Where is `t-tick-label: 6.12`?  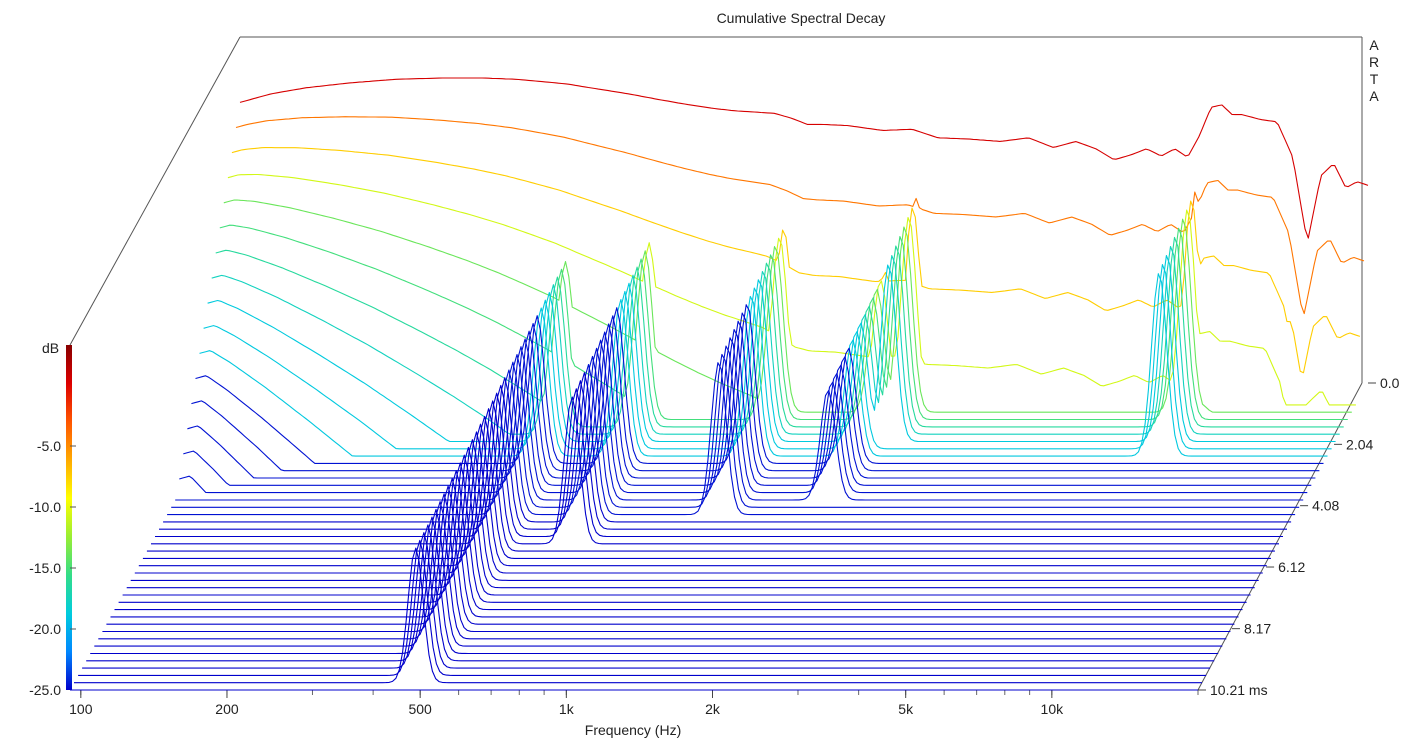 t-tick-label: 6.12 is located at coordinates (1291, 567).